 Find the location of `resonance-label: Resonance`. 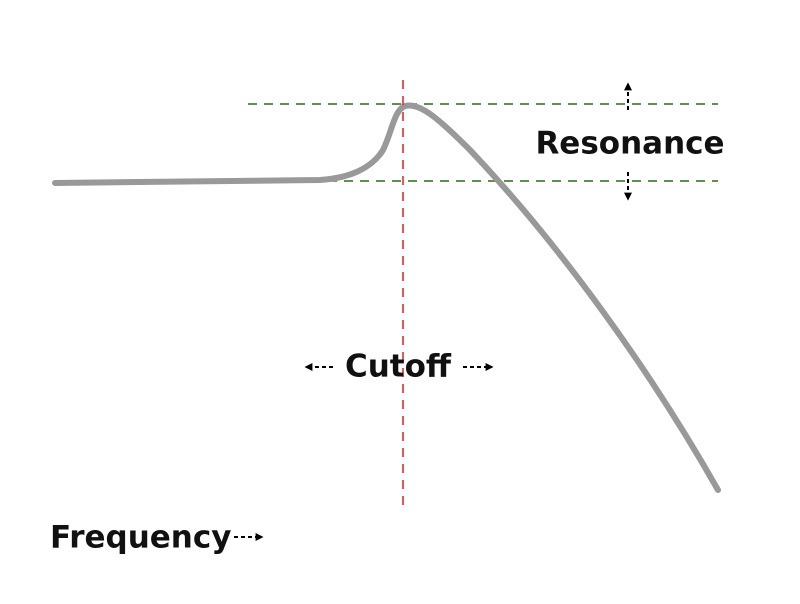

resonance-label: Resonance is located at coordinates (629, 144).